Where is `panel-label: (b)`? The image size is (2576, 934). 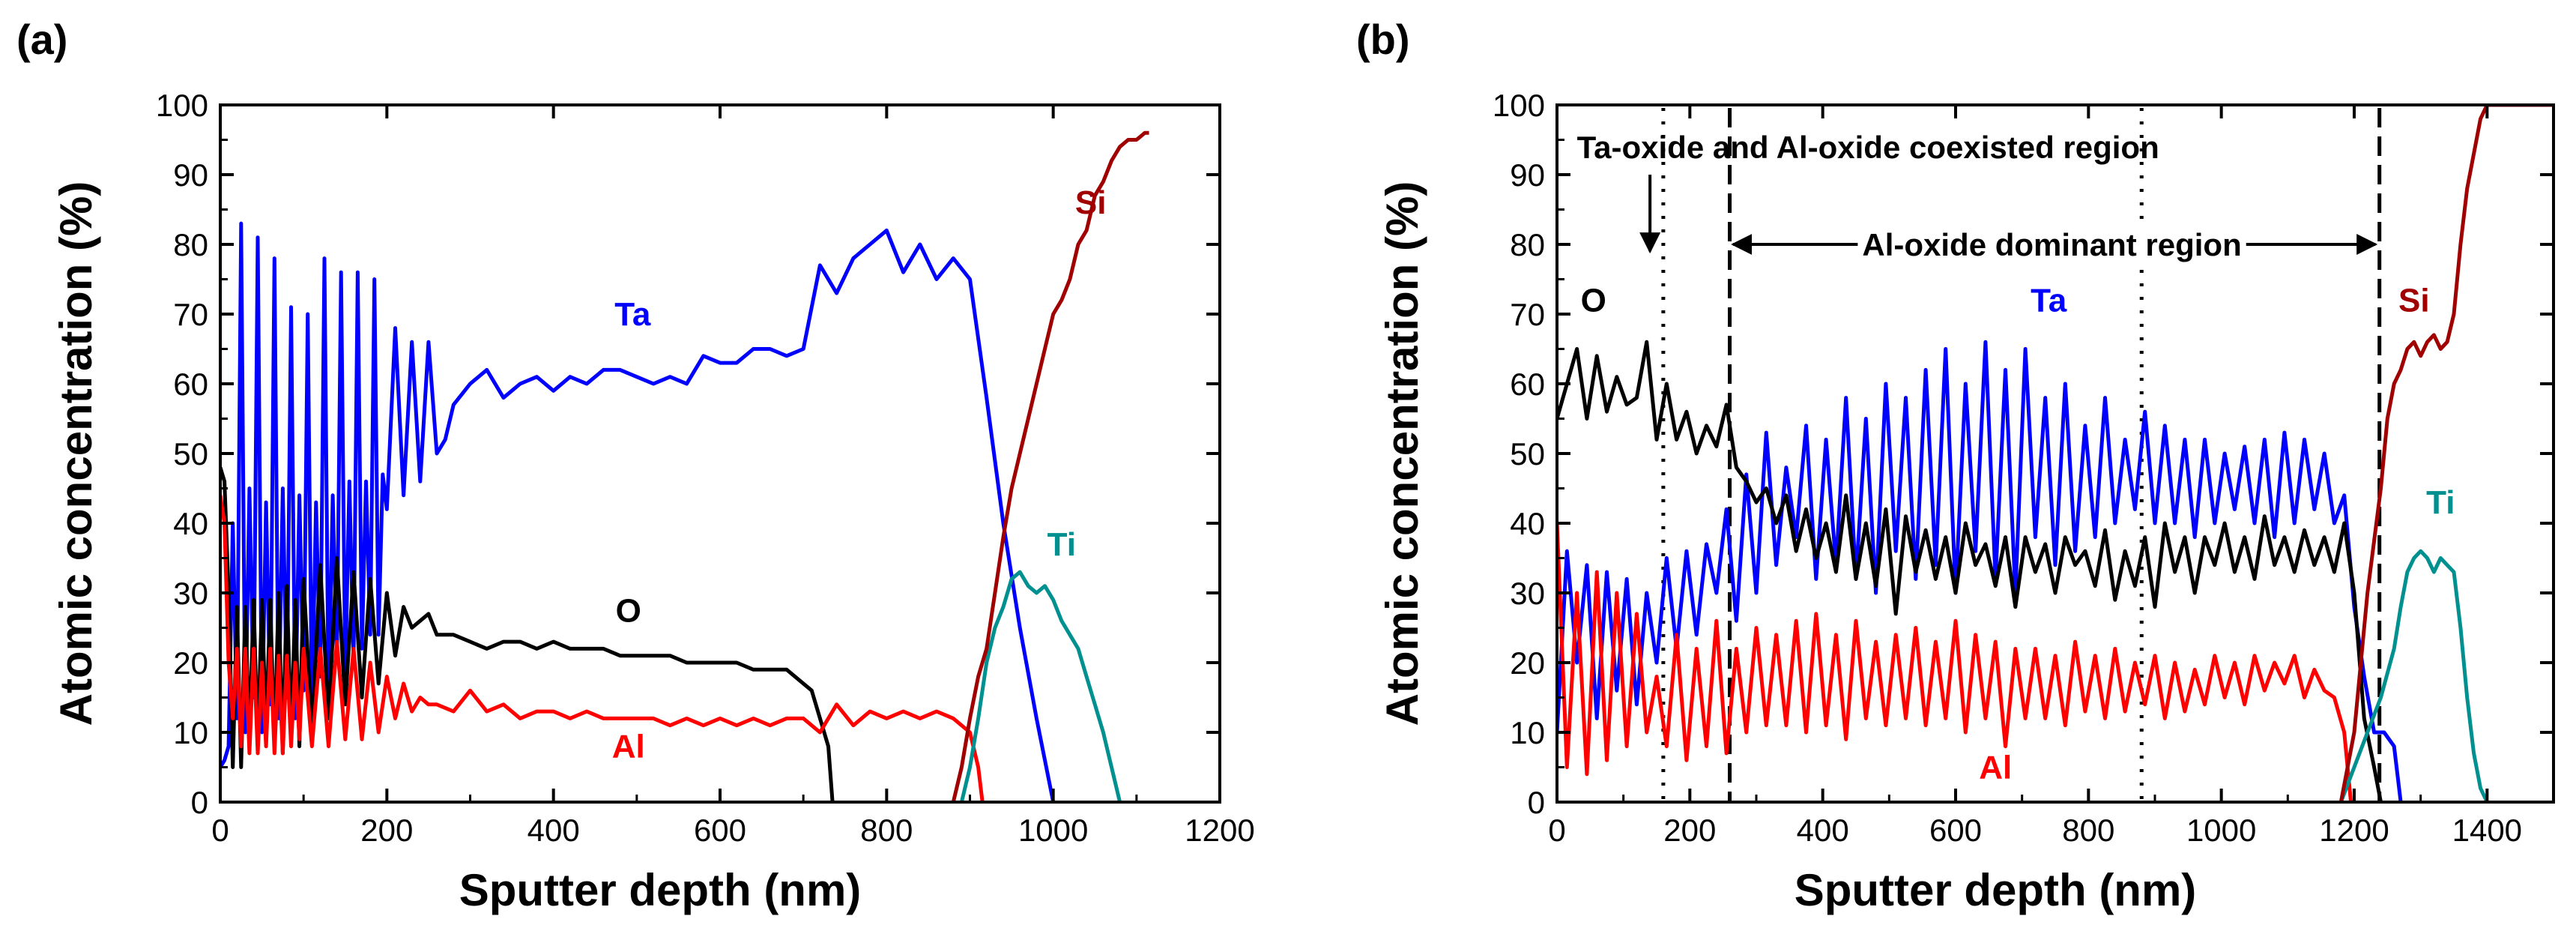
panel-label: (b) is located at coordinates (1383, 39).